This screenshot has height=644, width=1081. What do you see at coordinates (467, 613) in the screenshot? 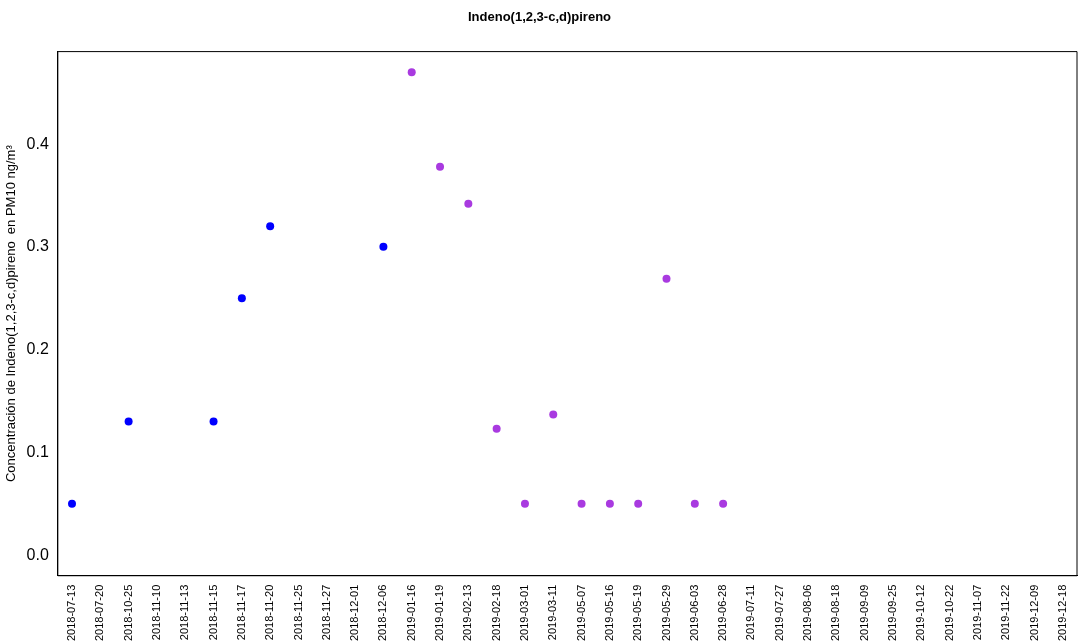
I see `x-tick-label: 2019-02-13` at bounding box center [467, 613].